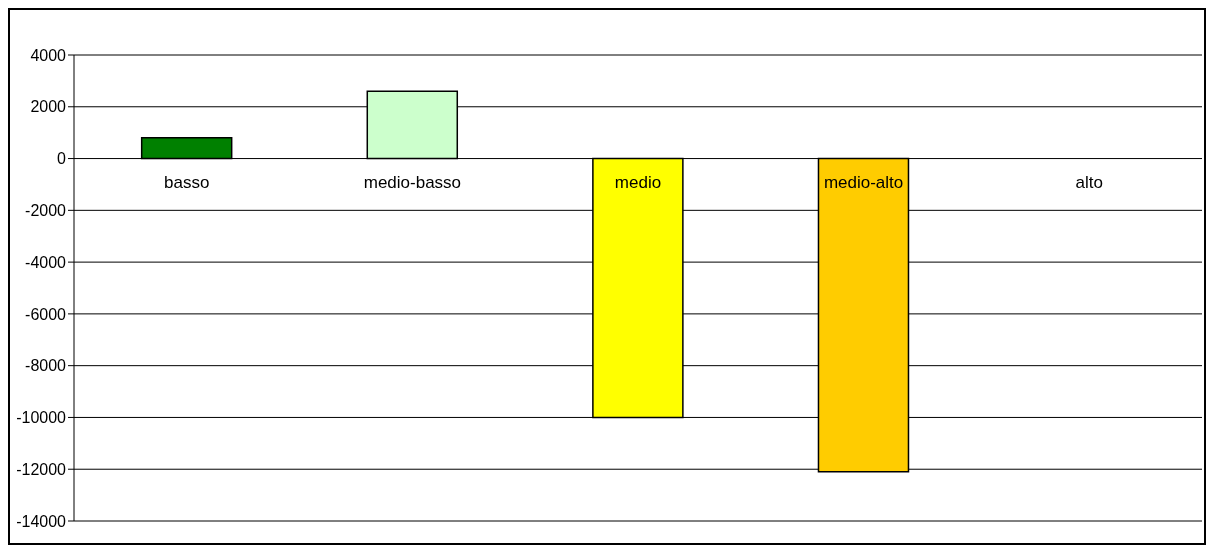  I want to click on y-tick-label: -10000, so click(41, 418).